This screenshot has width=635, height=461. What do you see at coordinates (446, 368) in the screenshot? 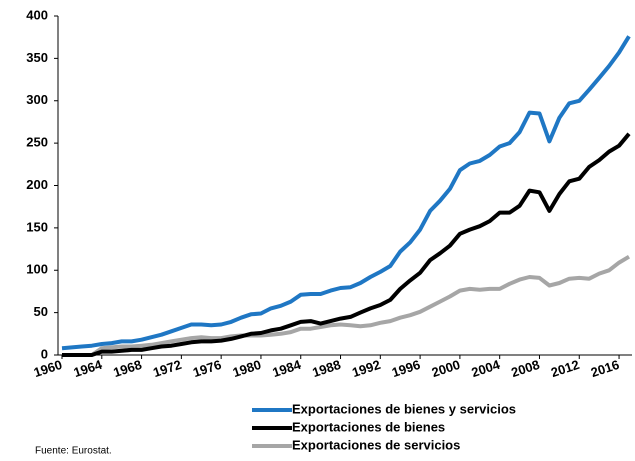
I see `x-tick-label: 2000` at bounding box center [446, 368].